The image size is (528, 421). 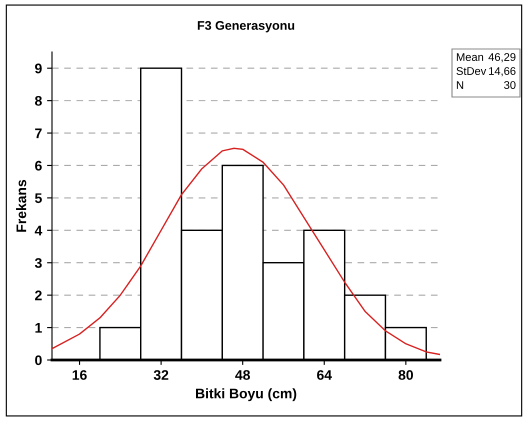 What do you see at coordinates (242, 375) in the screenshot?
I see `x-tick-label: 48` at bounding box center [242, 375].